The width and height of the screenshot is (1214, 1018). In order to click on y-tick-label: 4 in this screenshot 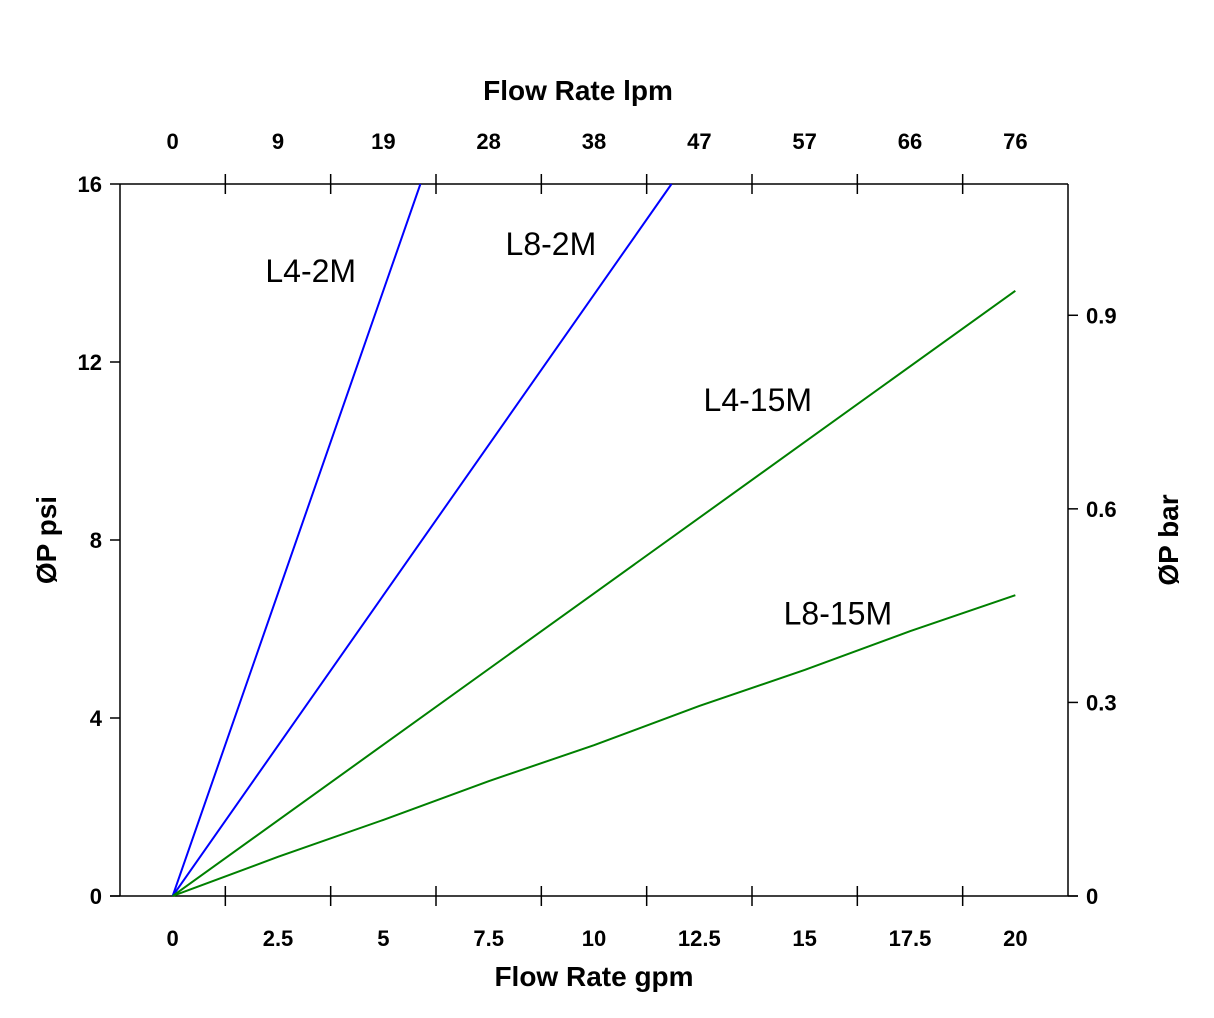, I will do `click(96, 718)`.